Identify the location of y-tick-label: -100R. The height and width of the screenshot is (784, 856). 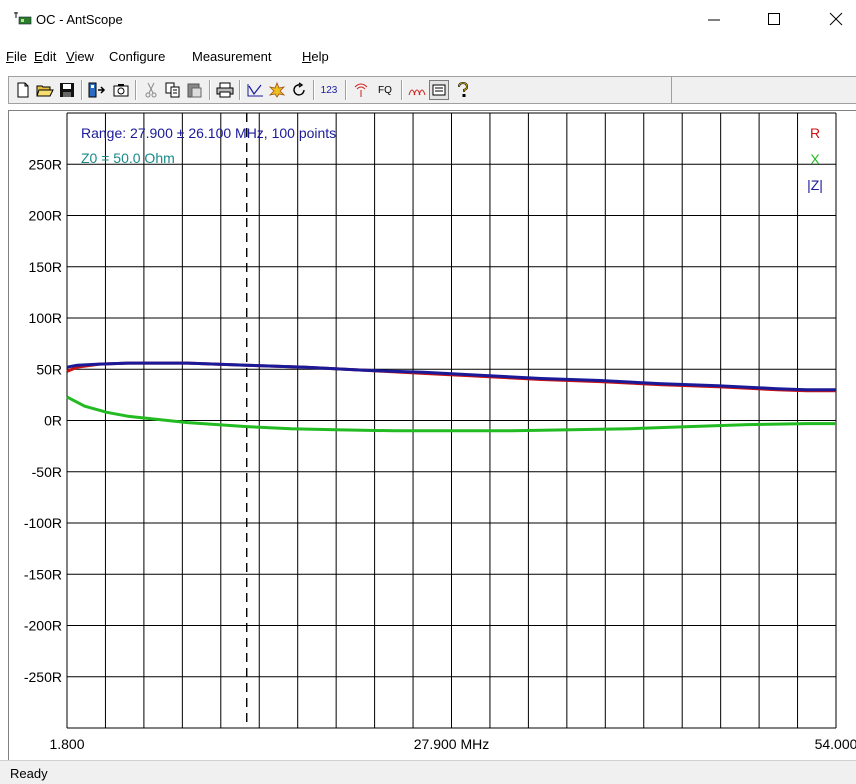
(43, 523).